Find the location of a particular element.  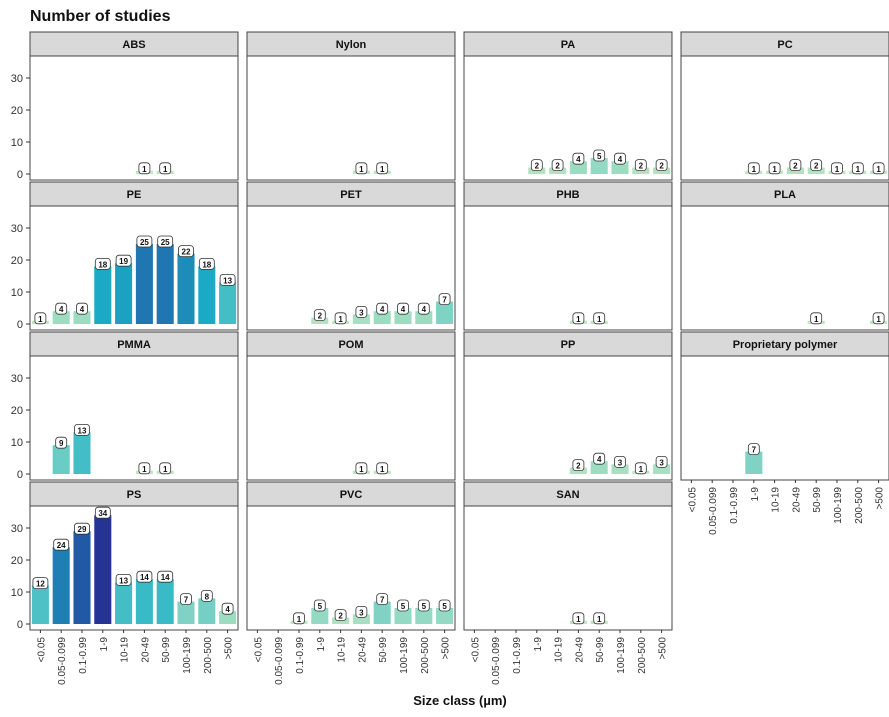

x-tick-label: >500 is located at coordinates (229, 648).